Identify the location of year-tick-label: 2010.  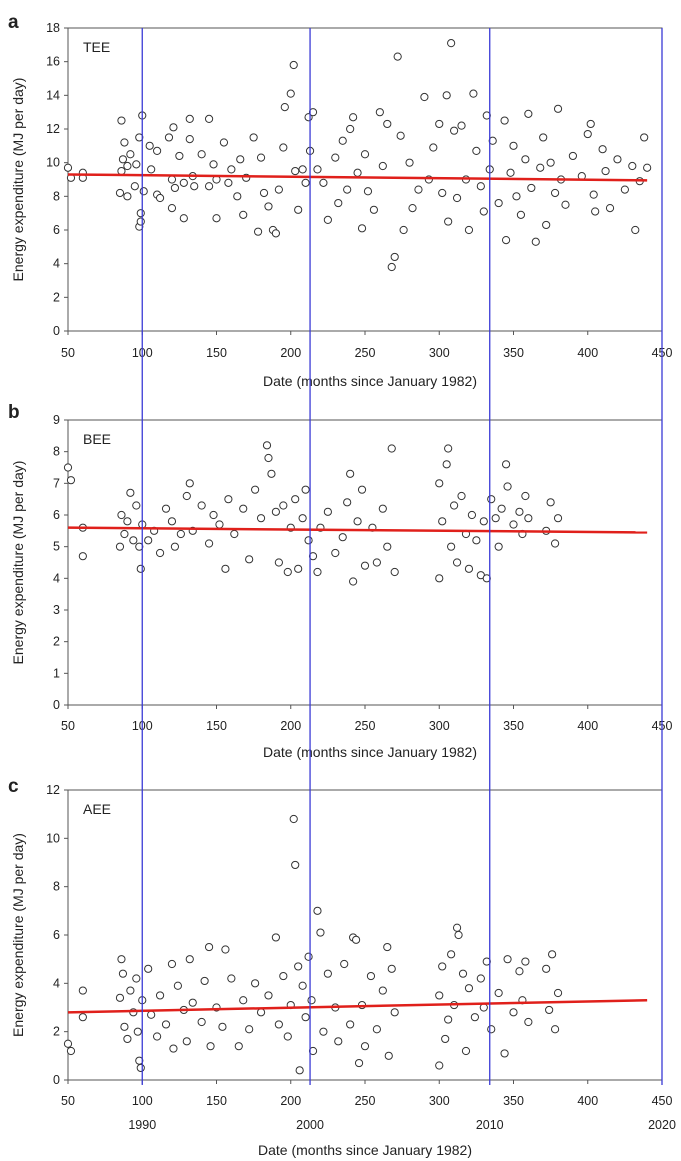
(490, 1125).